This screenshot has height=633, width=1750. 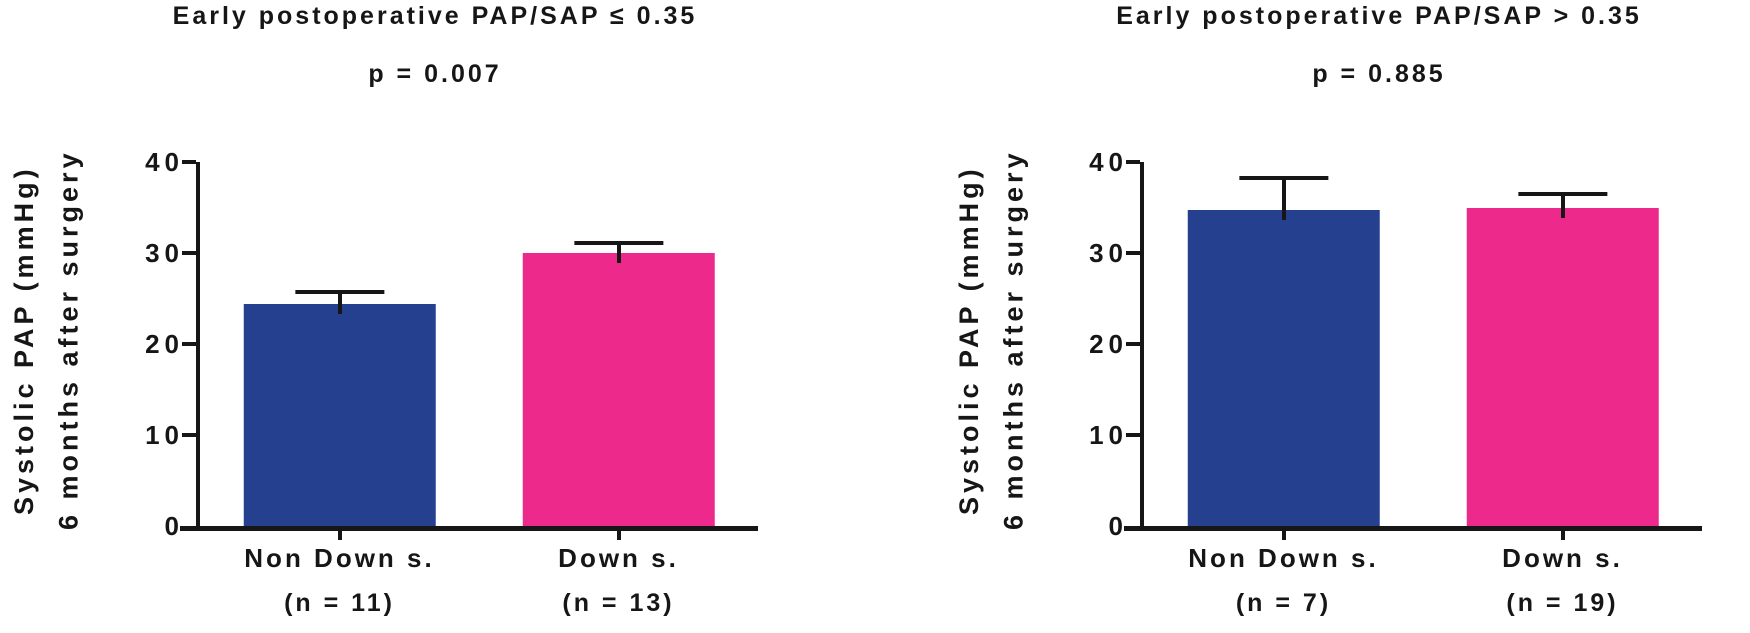 I want to click on x-n-label: (n = 19), so click(x=1562, y=603).